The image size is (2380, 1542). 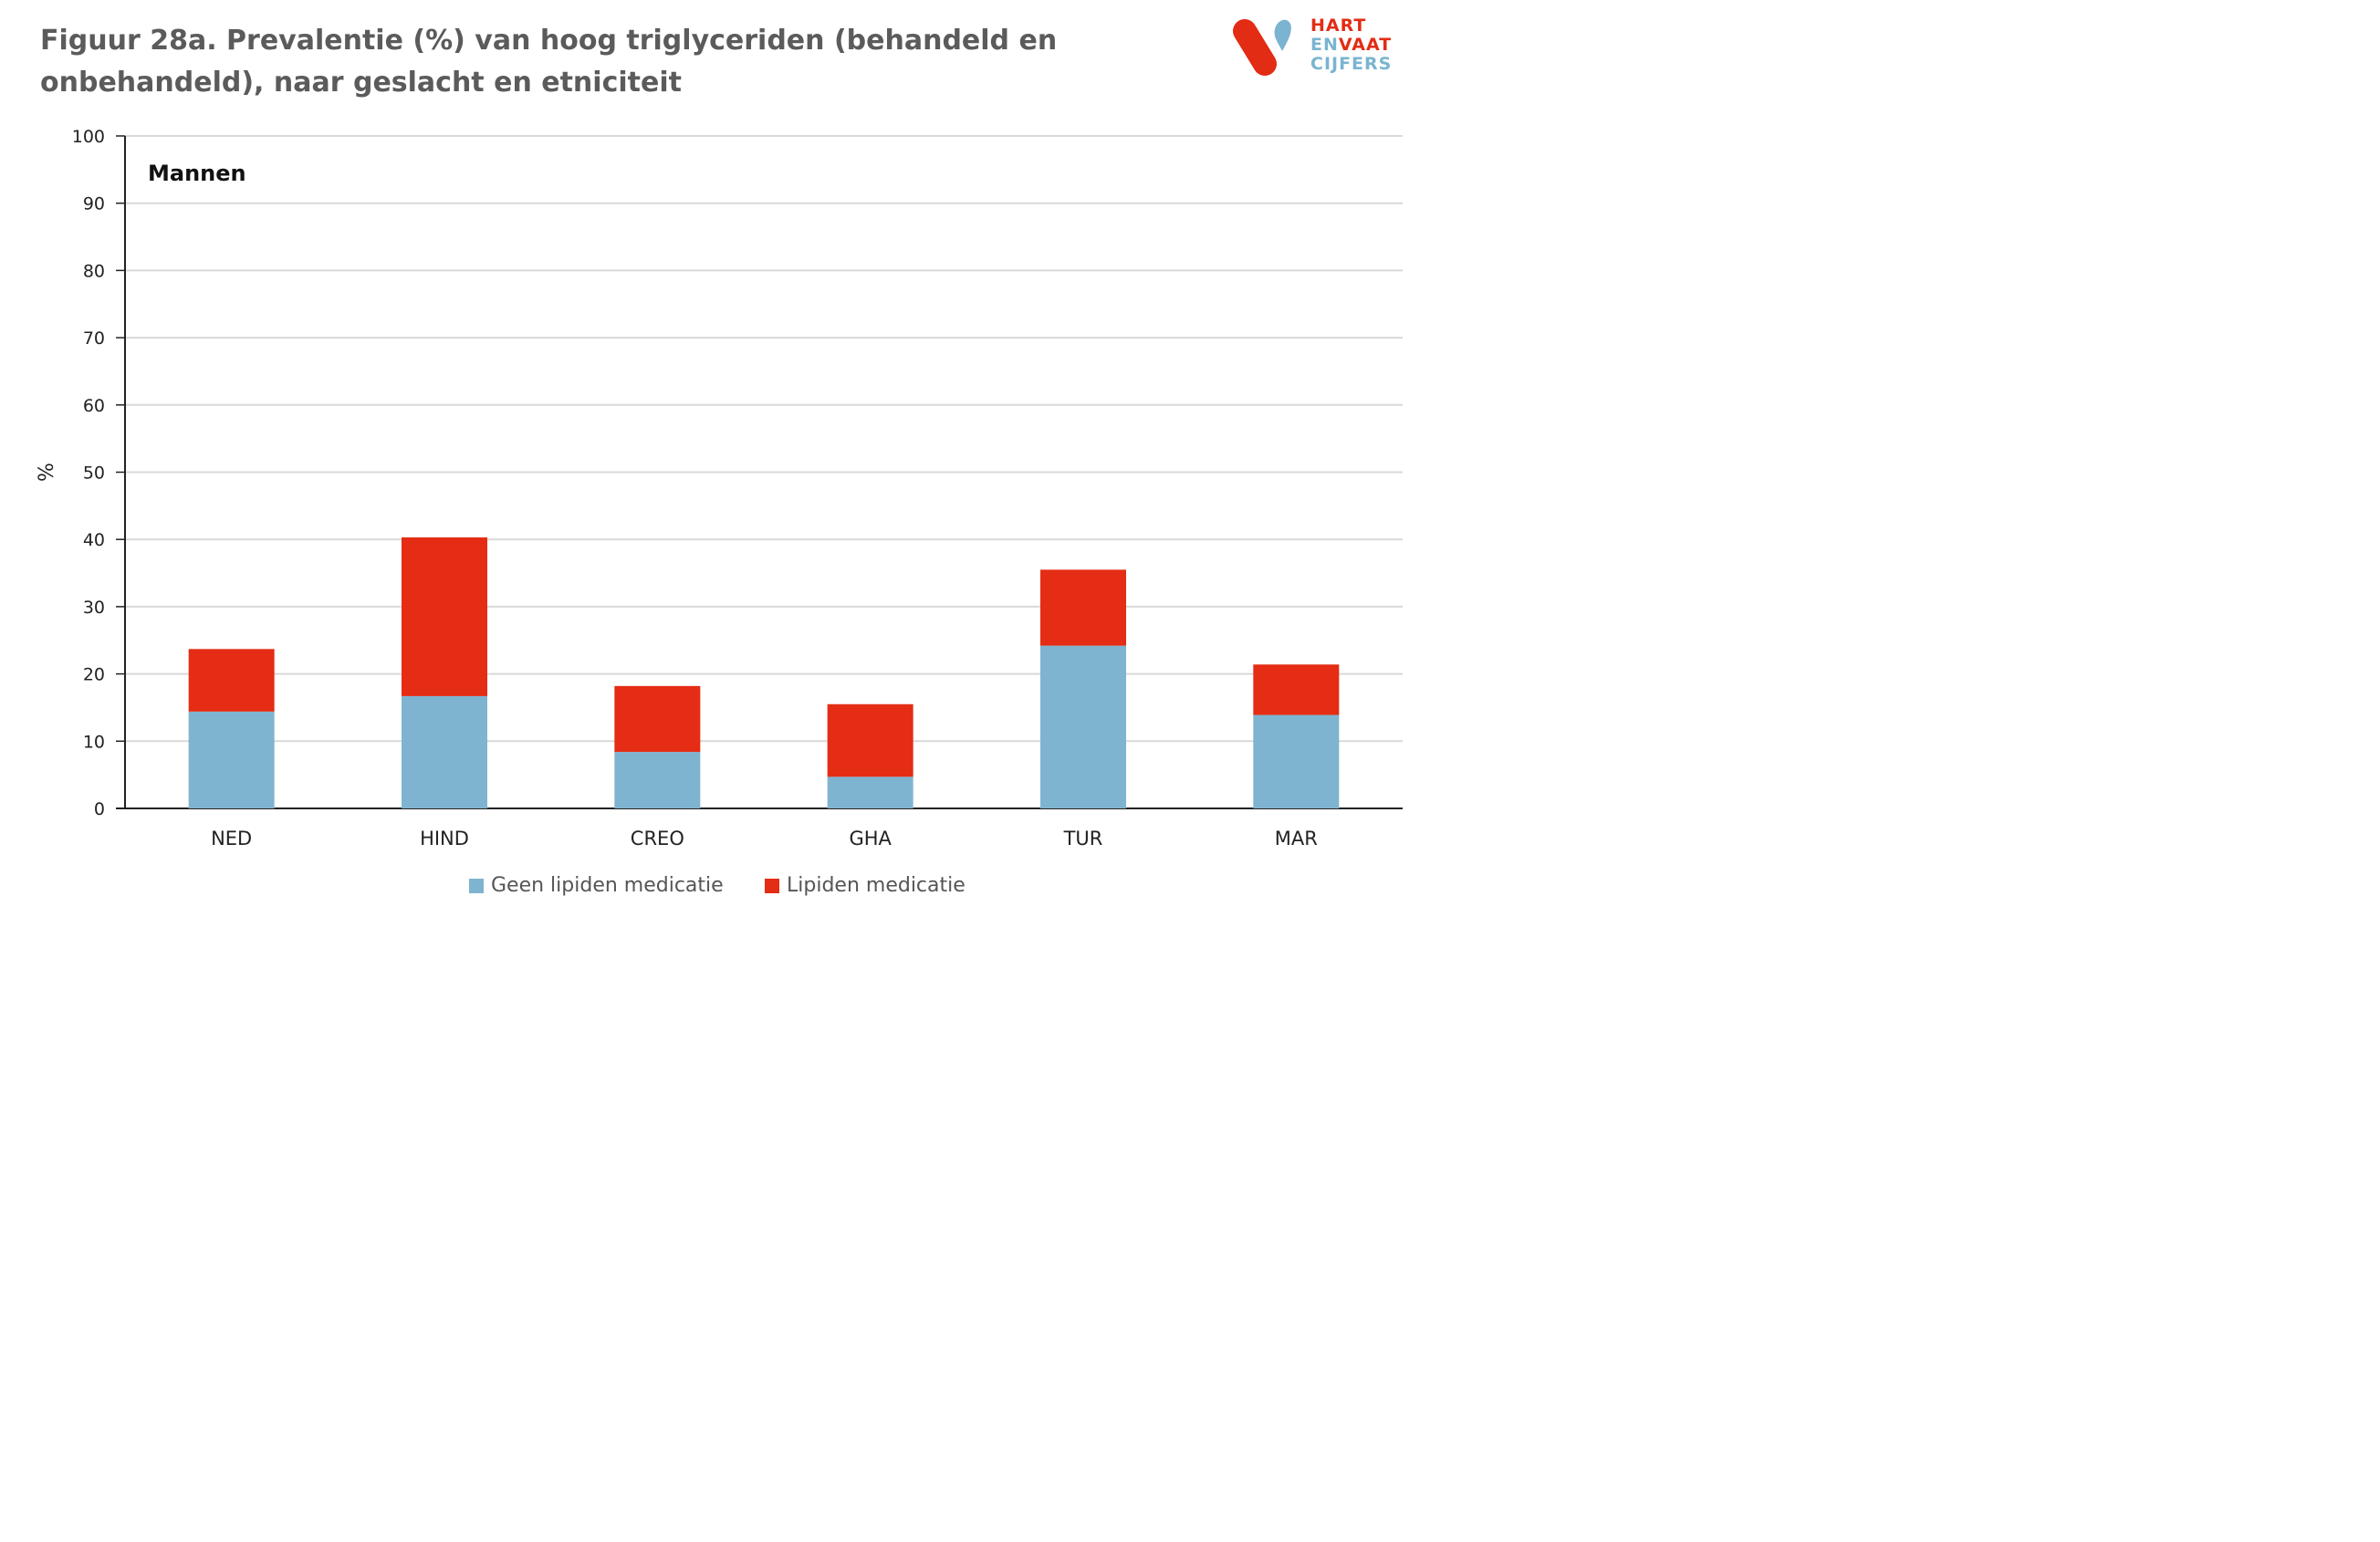 What do you see at coordinates (1083, 838) in the screenshot?
I see `x-tick-label: TUR` at bounding box center [1083, 838].